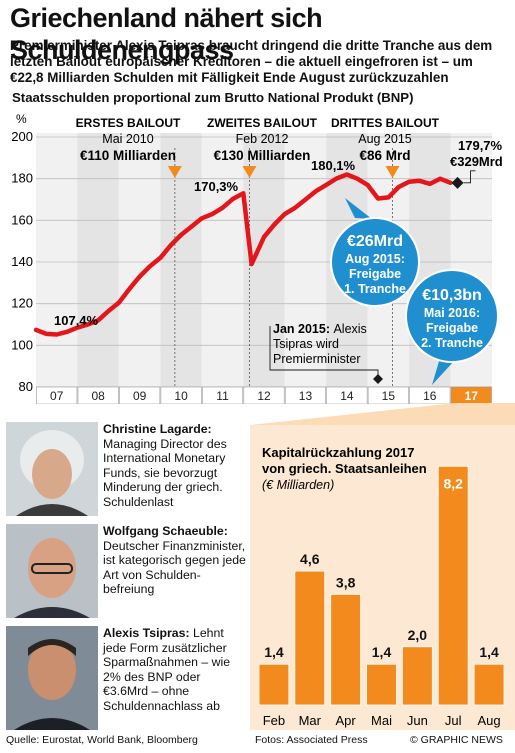 This screenshot has width=515, height=753. Describe the element at coordinates (417, 720) in the screenshot. I see `bar-category-label: Jun` at that location.